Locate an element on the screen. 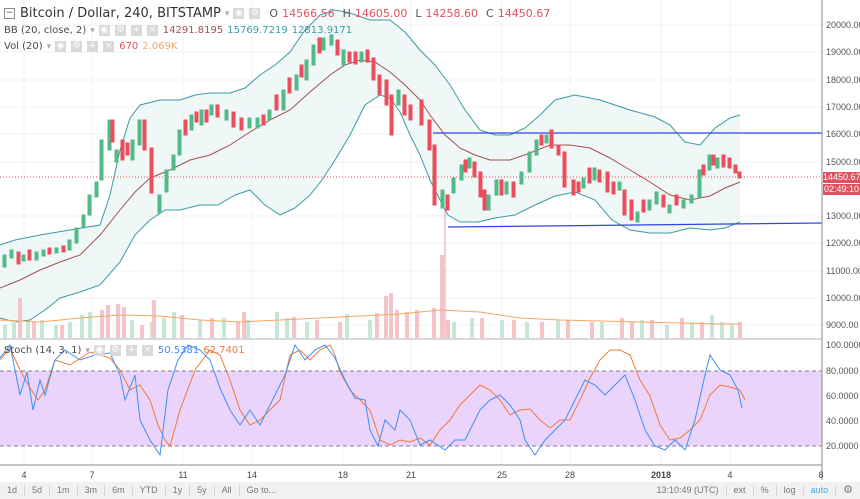 This screenshot has height=499, width=860. close-value: 14450.67 is located at coordinates (524, 13).